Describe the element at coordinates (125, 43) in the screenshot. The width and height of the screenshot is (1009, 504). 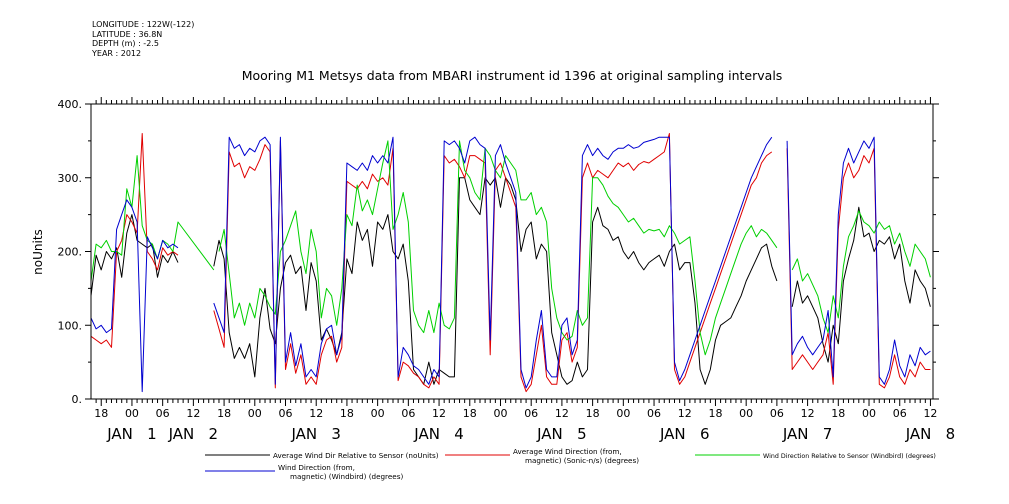
I see `depth-label: DEPTH (m) : -2.5` at that location.